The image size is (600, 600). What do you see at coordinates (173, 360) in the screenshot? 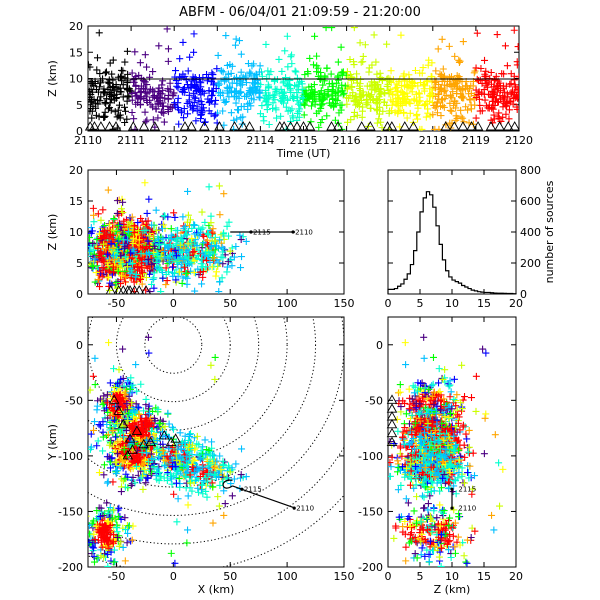
I see `range-ring` at bounding box center [173, 360].